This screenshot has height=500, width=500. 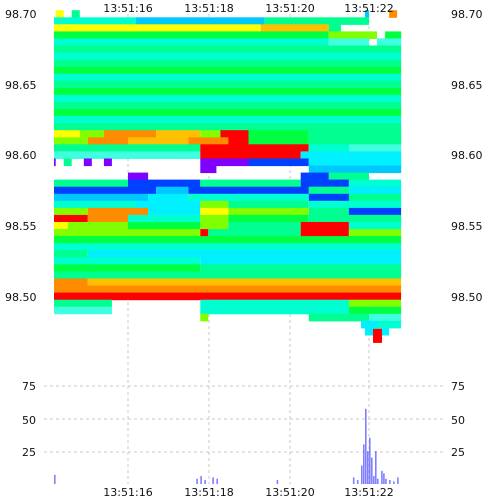 What do you see at coordinates (21, 155) in the screenshot?
I see `left-price-tick-label: 98.60` at bounding box center [21, 155].